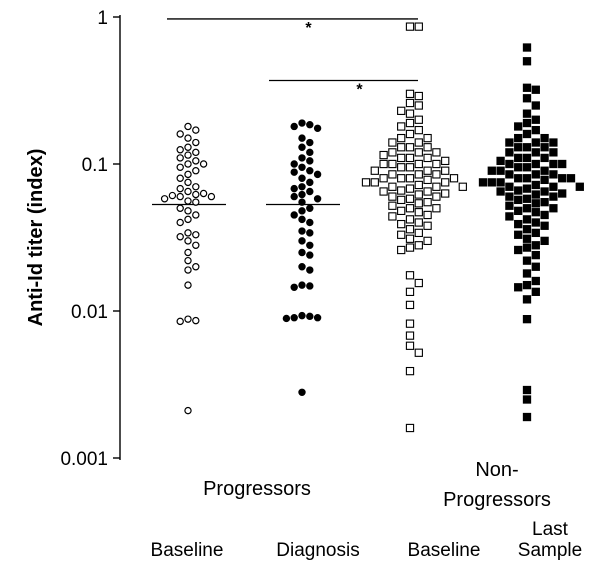 The height and width of the screenshot is (575, 597). Describe the element at coordinates (292, 58) in the screenshot. I see `significance-brackets: **` at that location.